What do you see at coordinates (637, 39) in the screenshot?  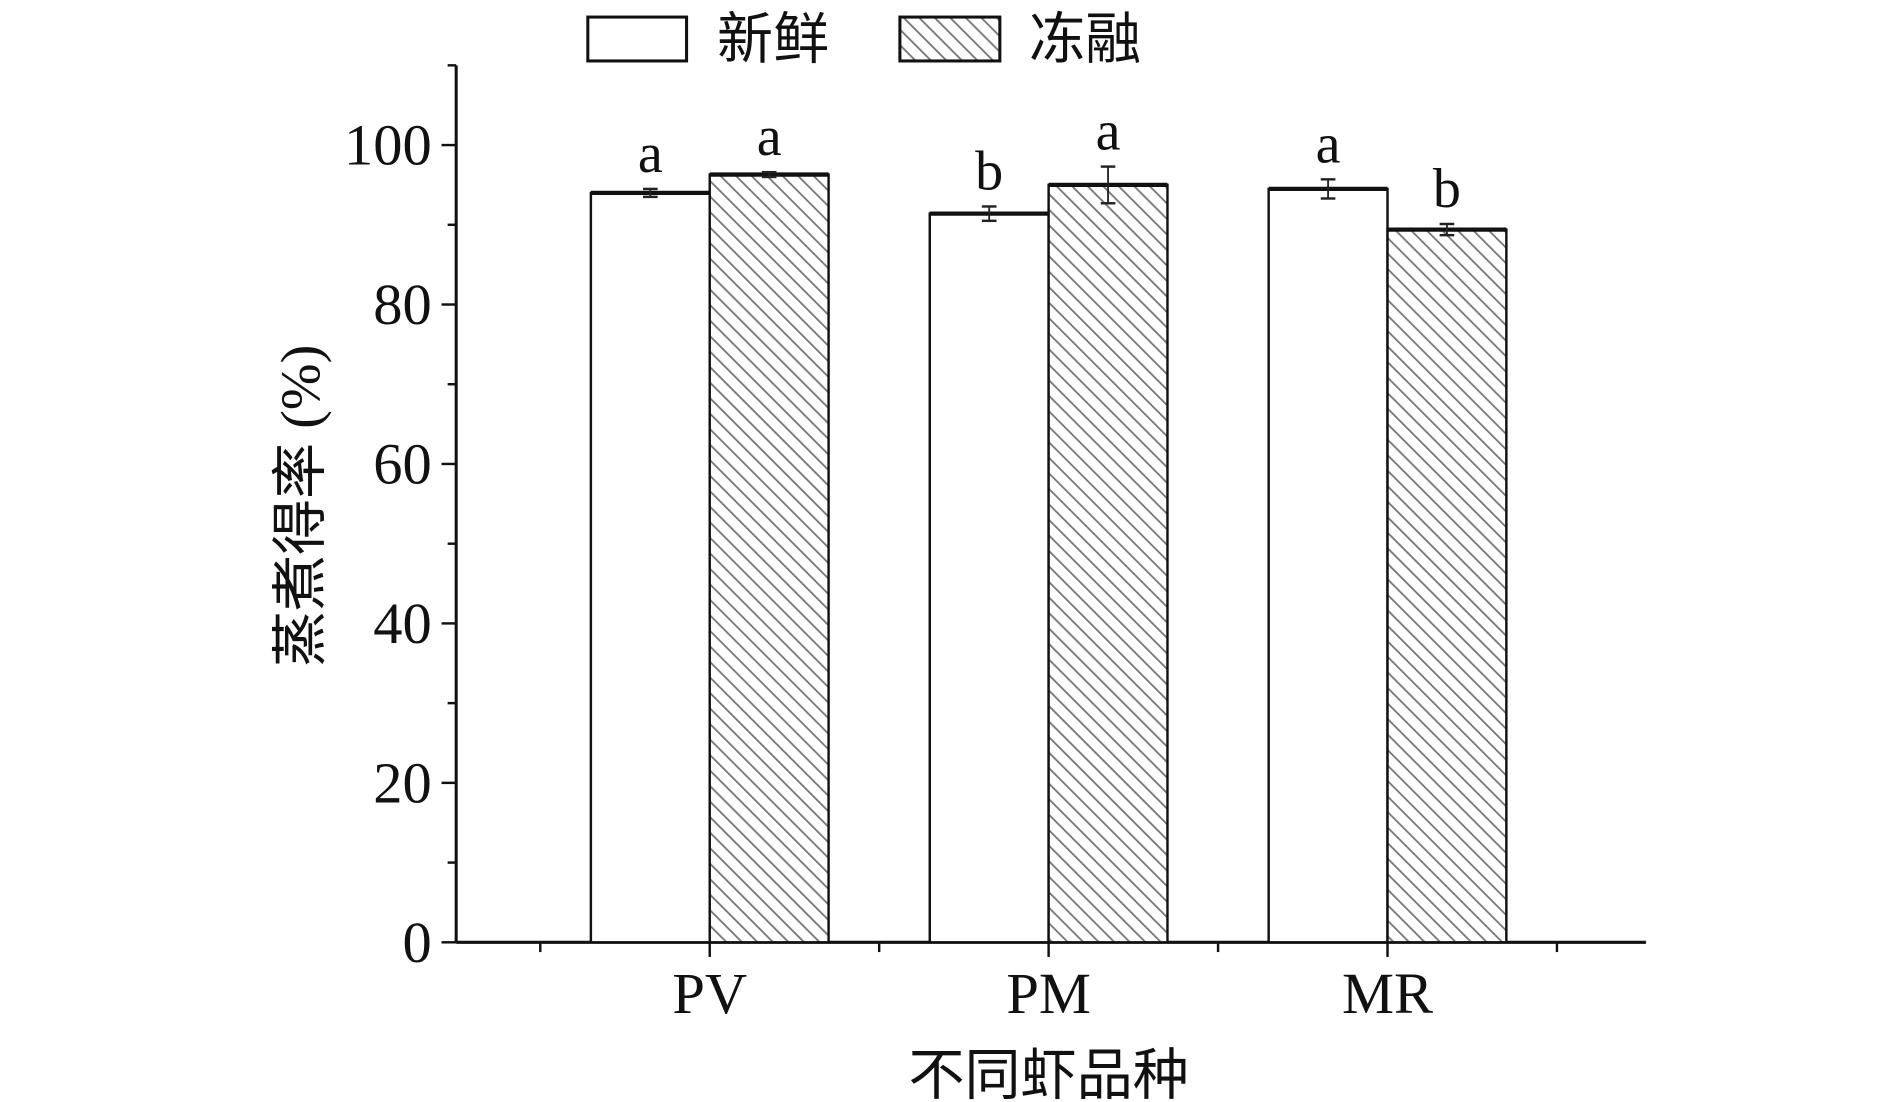 I see `legend-swatch-fresh` at bounding box center [637, 39].